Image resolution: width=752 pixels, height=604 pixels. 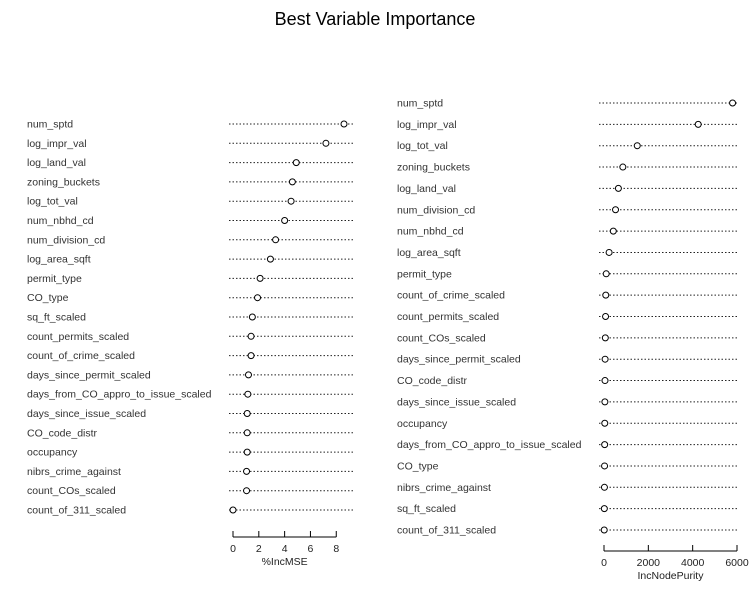 What do you see at coordinates (285, 549) in the screenshot?
I see `x-tick-label: 4` at bounding box center [285, 549].